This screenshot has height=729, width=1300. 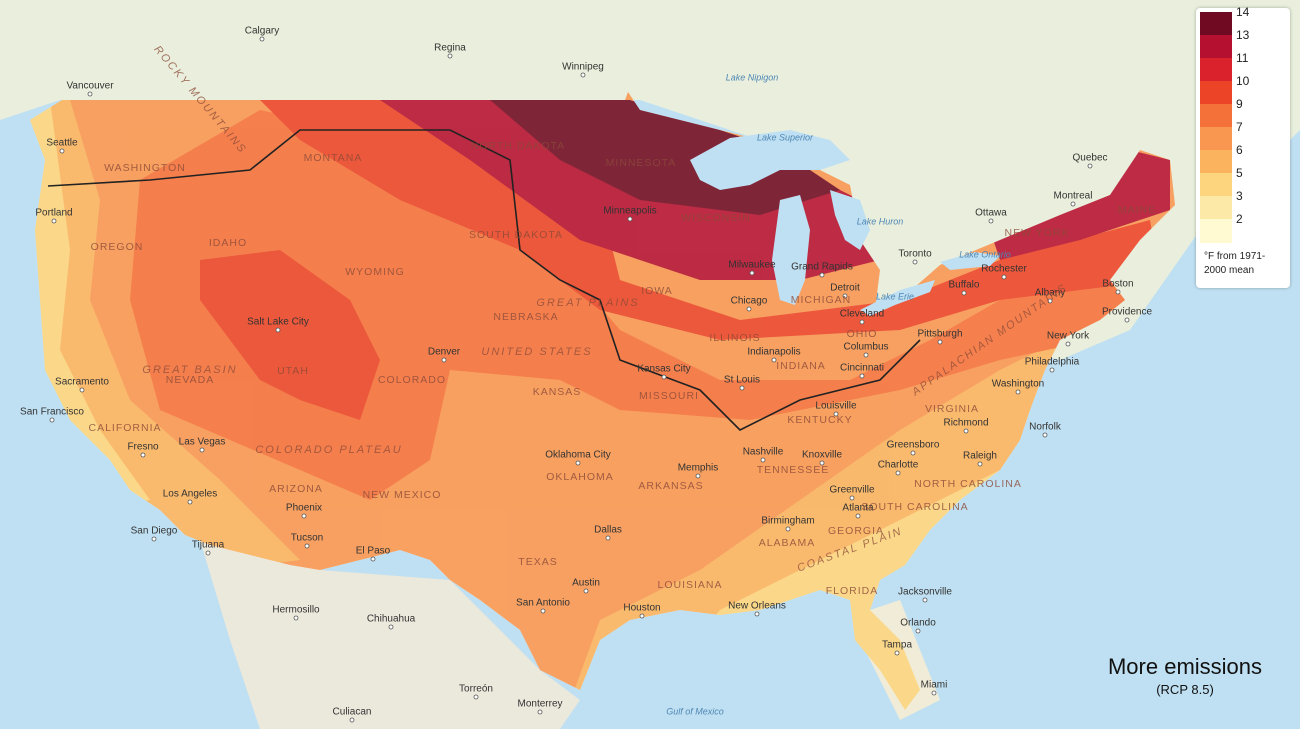 I want to click on state-label: CALIFORNIA, so click(x=124, y=428).